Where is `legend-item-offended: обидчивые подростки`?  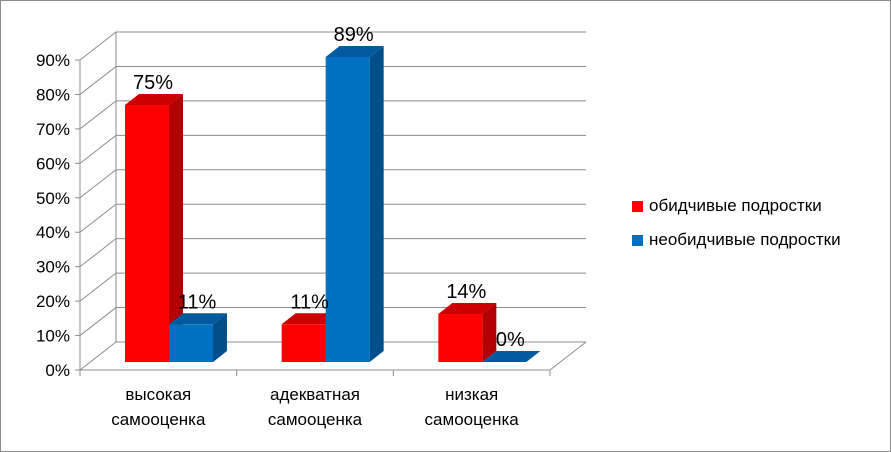
legend-item-offended: обидчивые подростки is located at coordinates (736, 206).